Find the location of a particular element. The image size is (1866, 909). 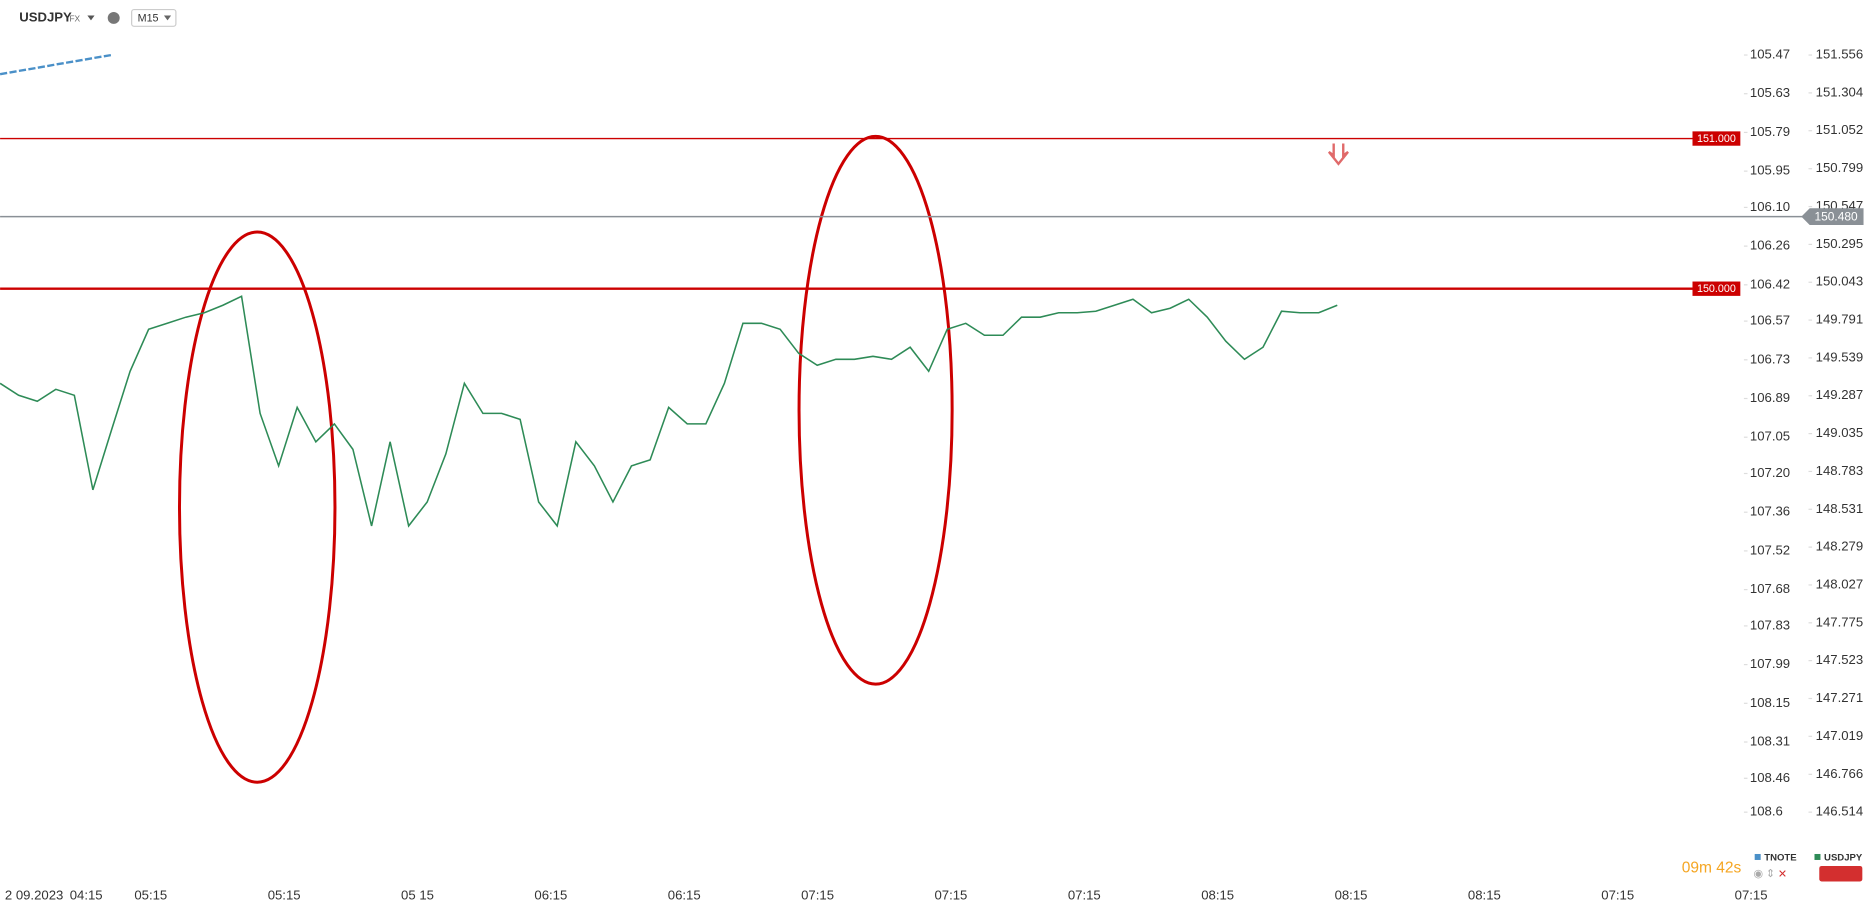

y2-tick-label: 107.20 is located at coordinates (1770, 472).